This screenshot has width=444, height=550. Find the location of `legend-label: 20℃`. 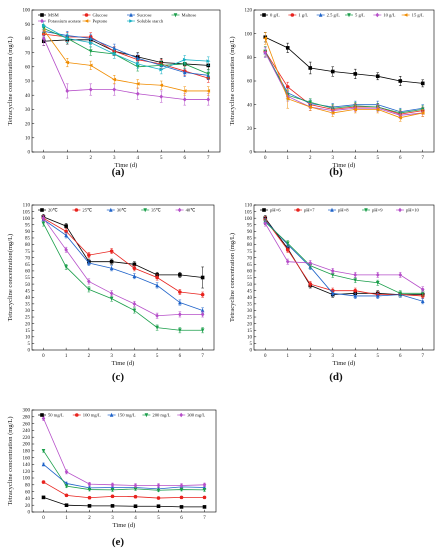

legend-label: 20℃ is located at coordinates (53, 210).